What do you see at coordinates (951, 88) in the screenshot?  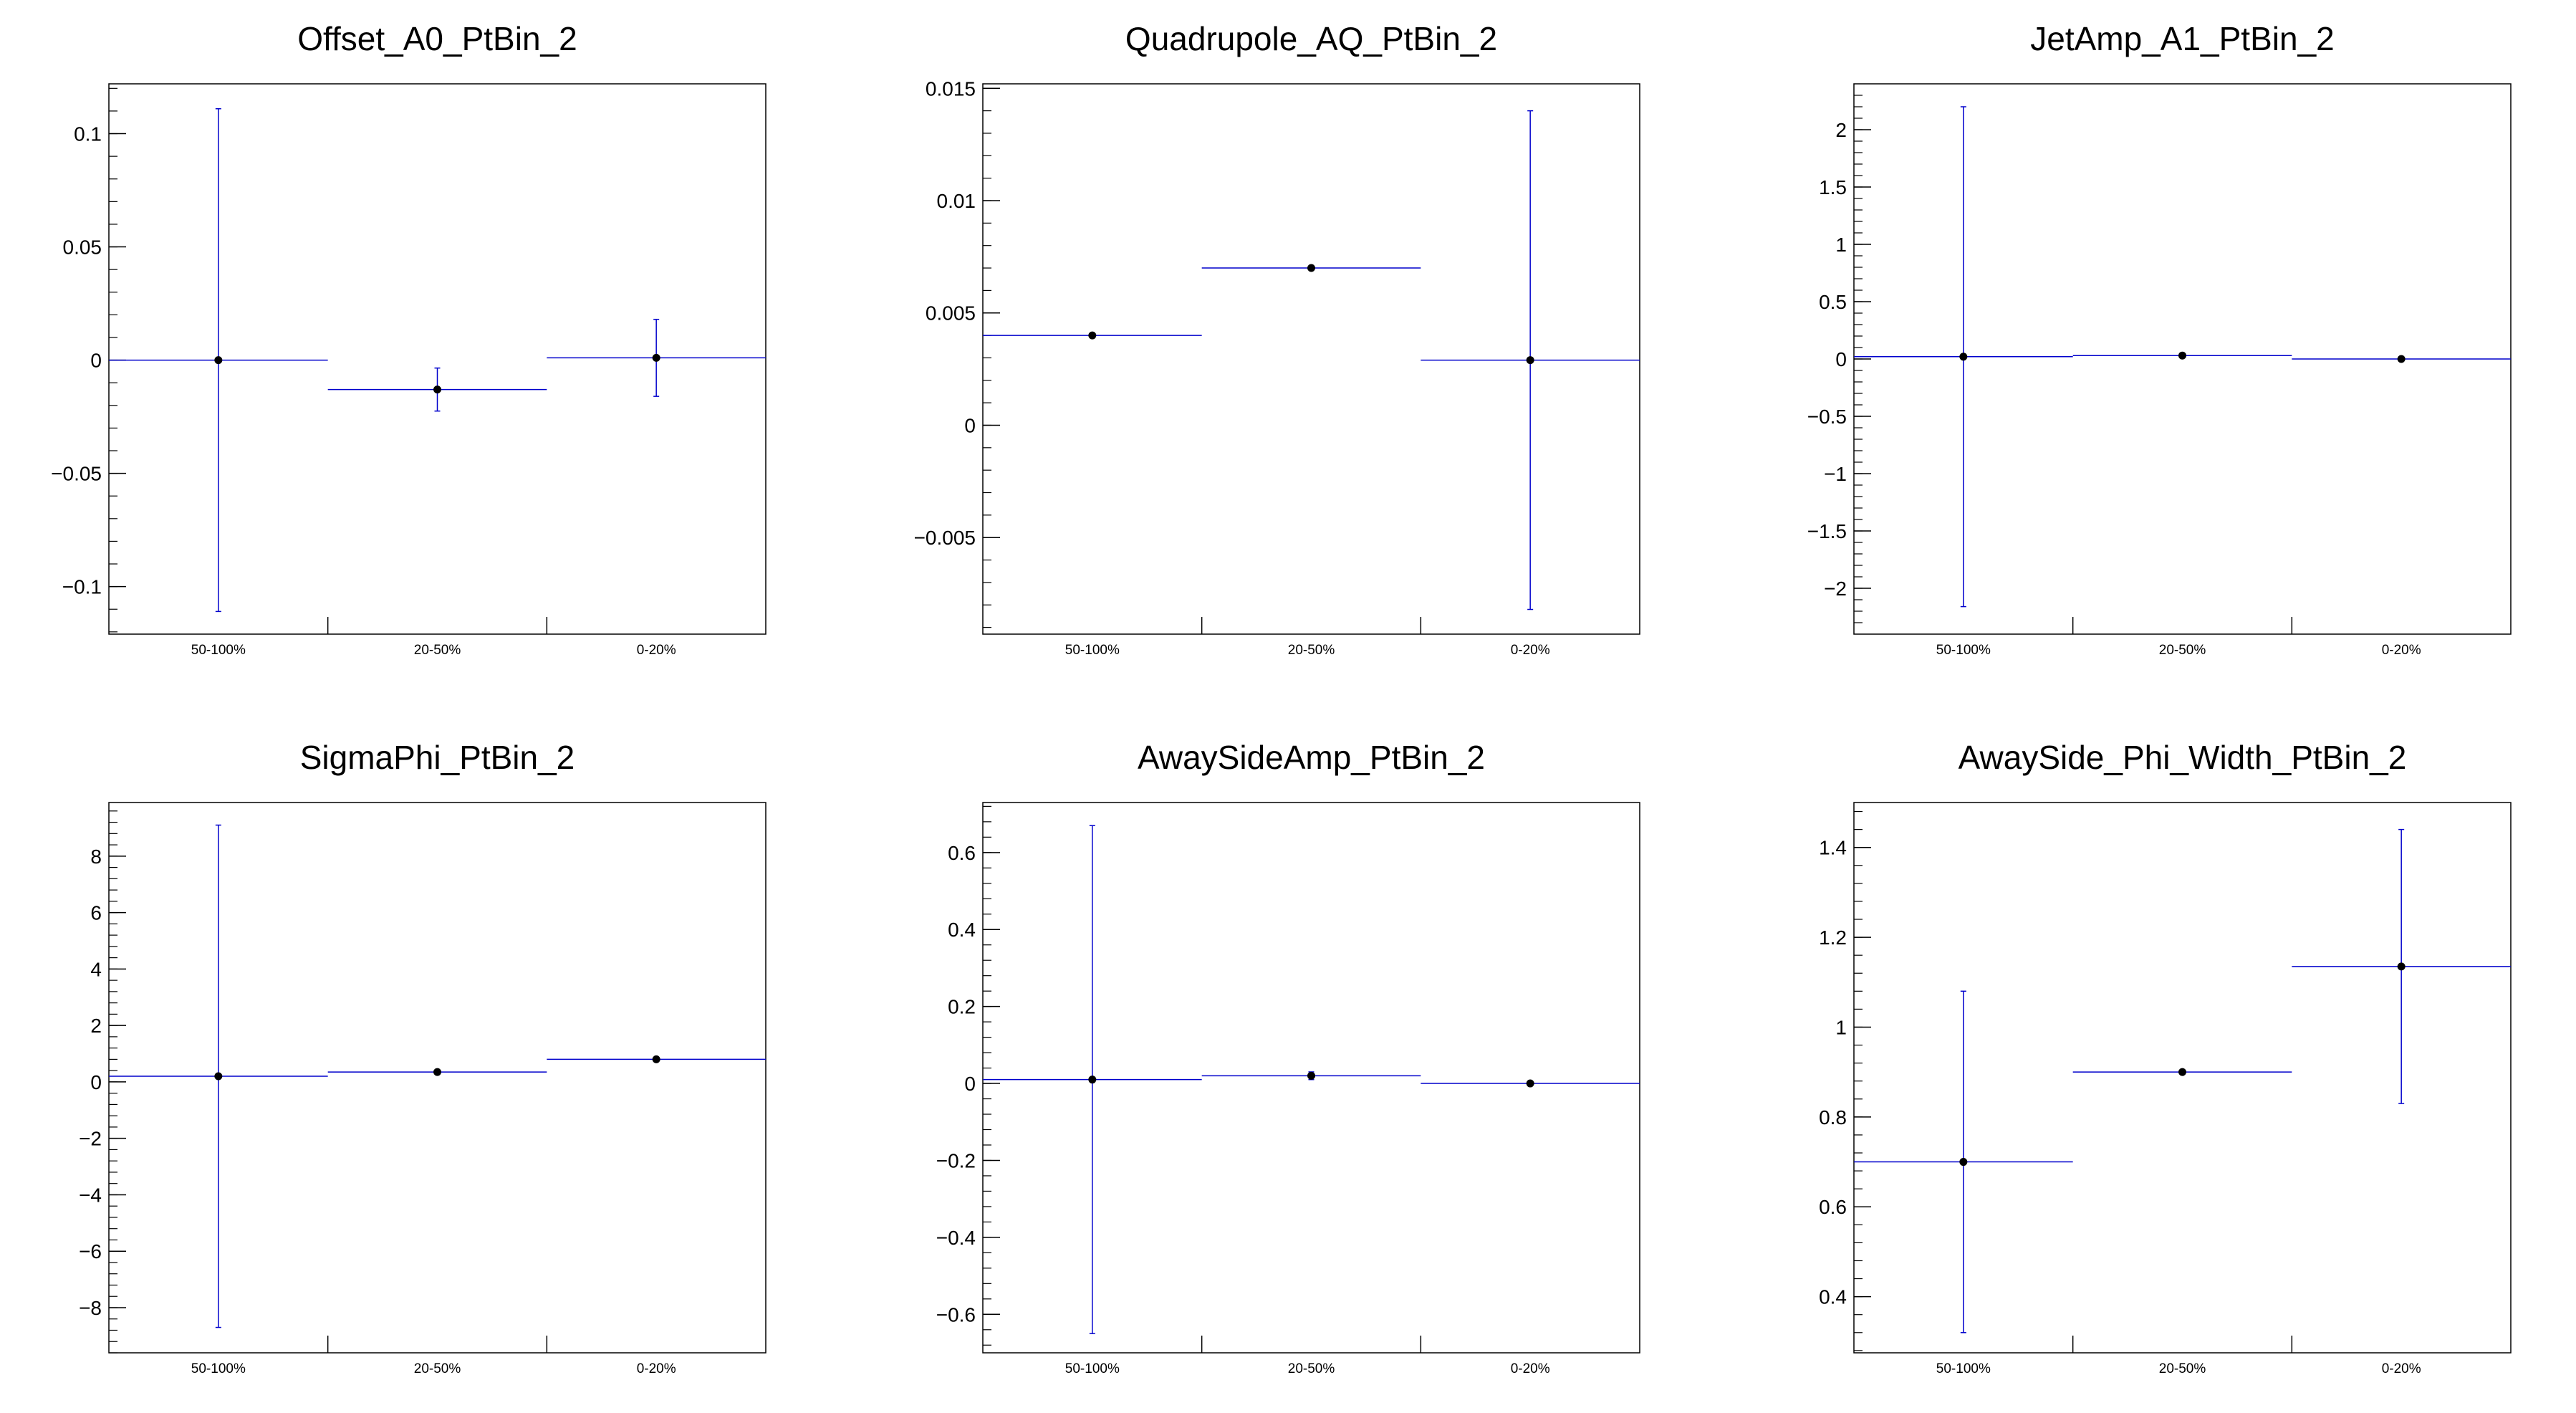 I see `y-tick-label: 0.015` at bounding box center [951, 88].